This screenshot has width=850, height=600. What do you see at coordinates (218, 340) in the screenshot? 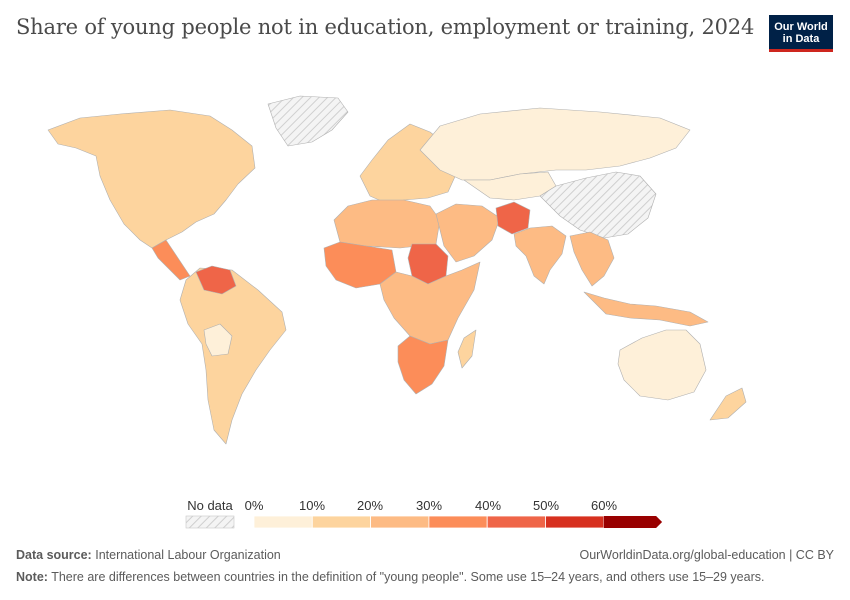
I see `region-bolivia` at bounding box center [218, 340].